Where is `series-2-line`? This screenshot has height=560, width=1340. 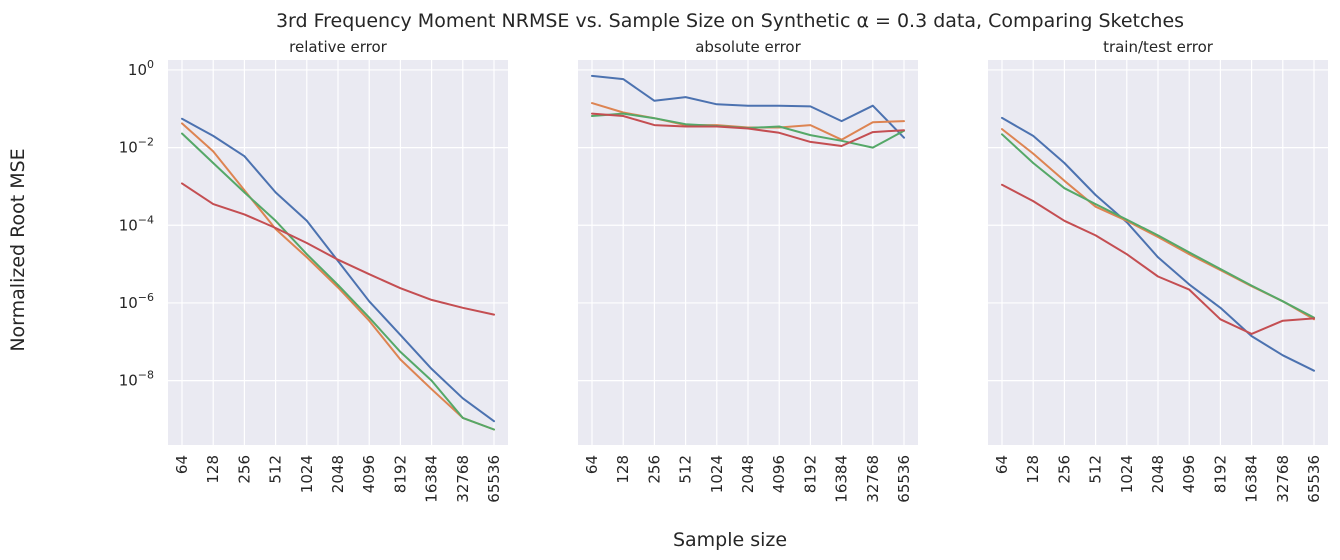
series-2-line is located at coordinates (338, 276).